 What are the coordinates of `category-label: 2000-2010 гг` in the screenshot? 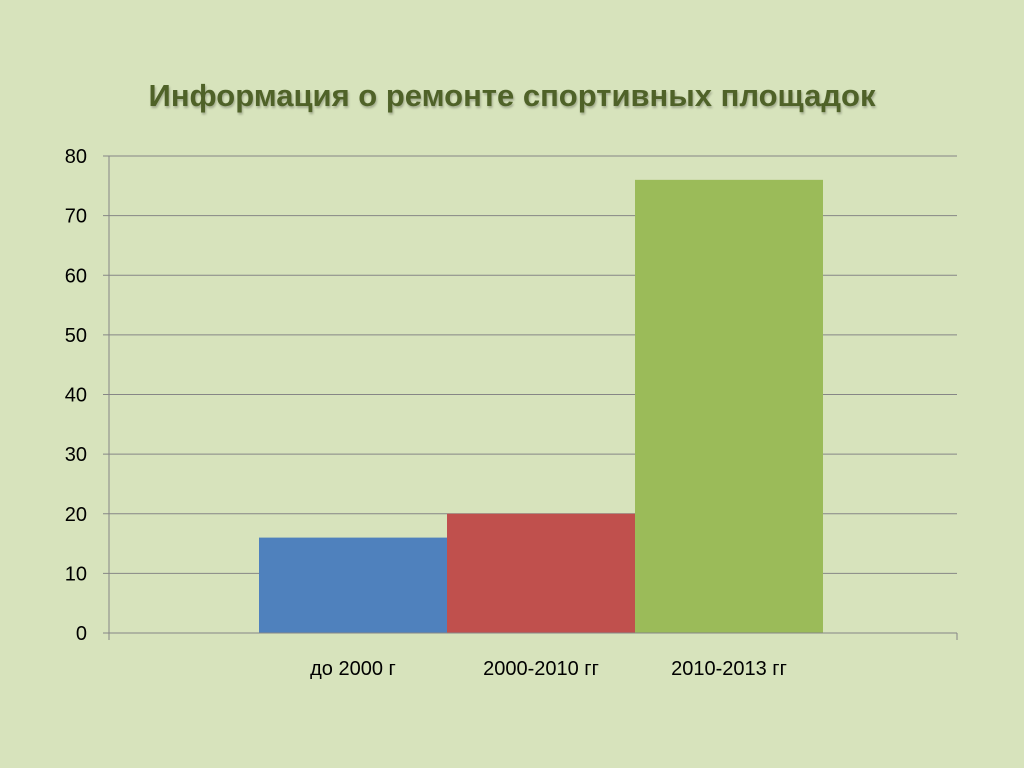 It's located at (541, 669).